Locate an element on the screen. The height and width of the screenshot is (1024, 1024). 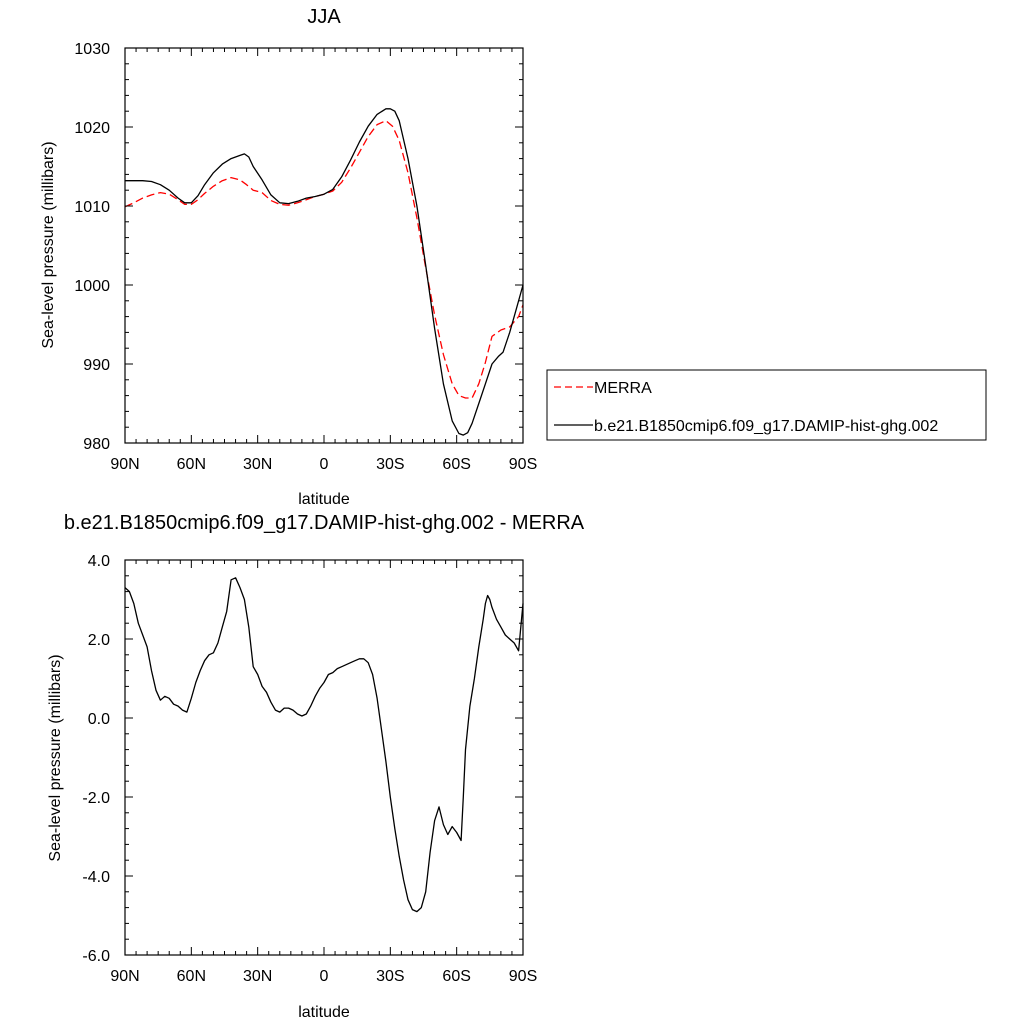
bottom-x-tick-label: 60N is located at coordinates (191, 976).